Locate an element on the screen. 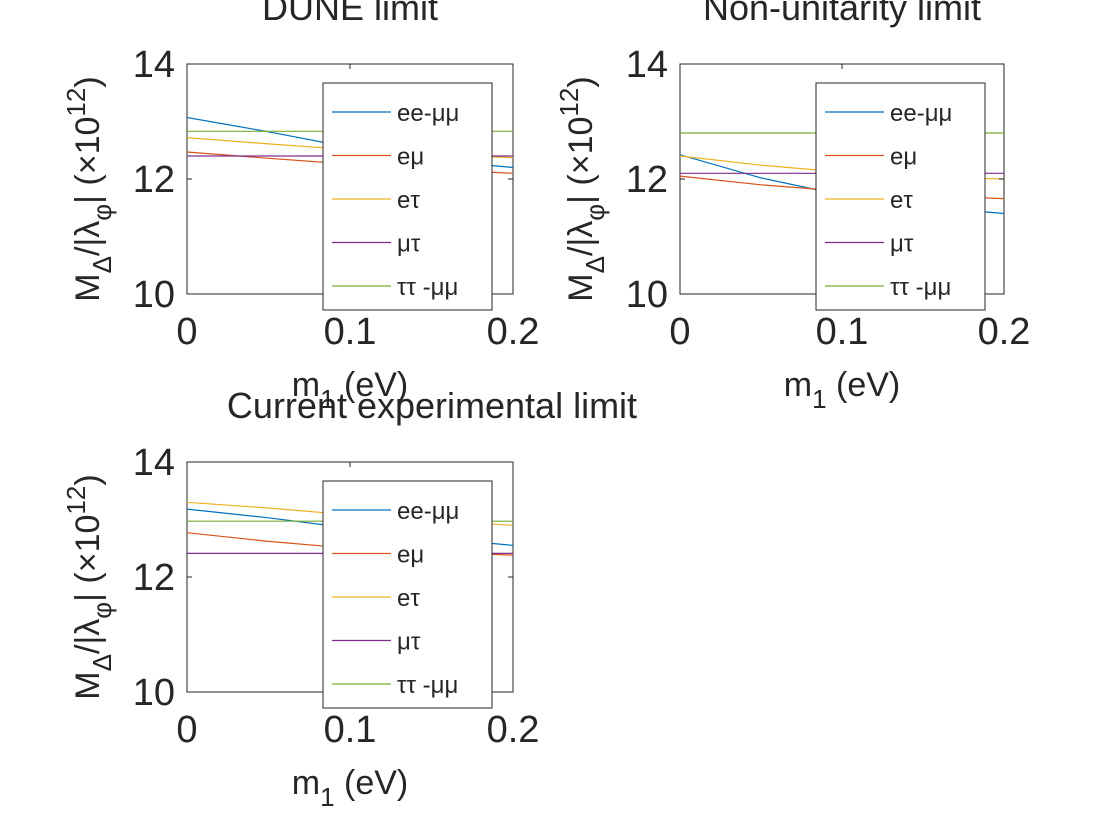 The height and width of the screenshot is (840, 1120). chart-title: Non-unitarity limit is located at coordinates (842, 14).